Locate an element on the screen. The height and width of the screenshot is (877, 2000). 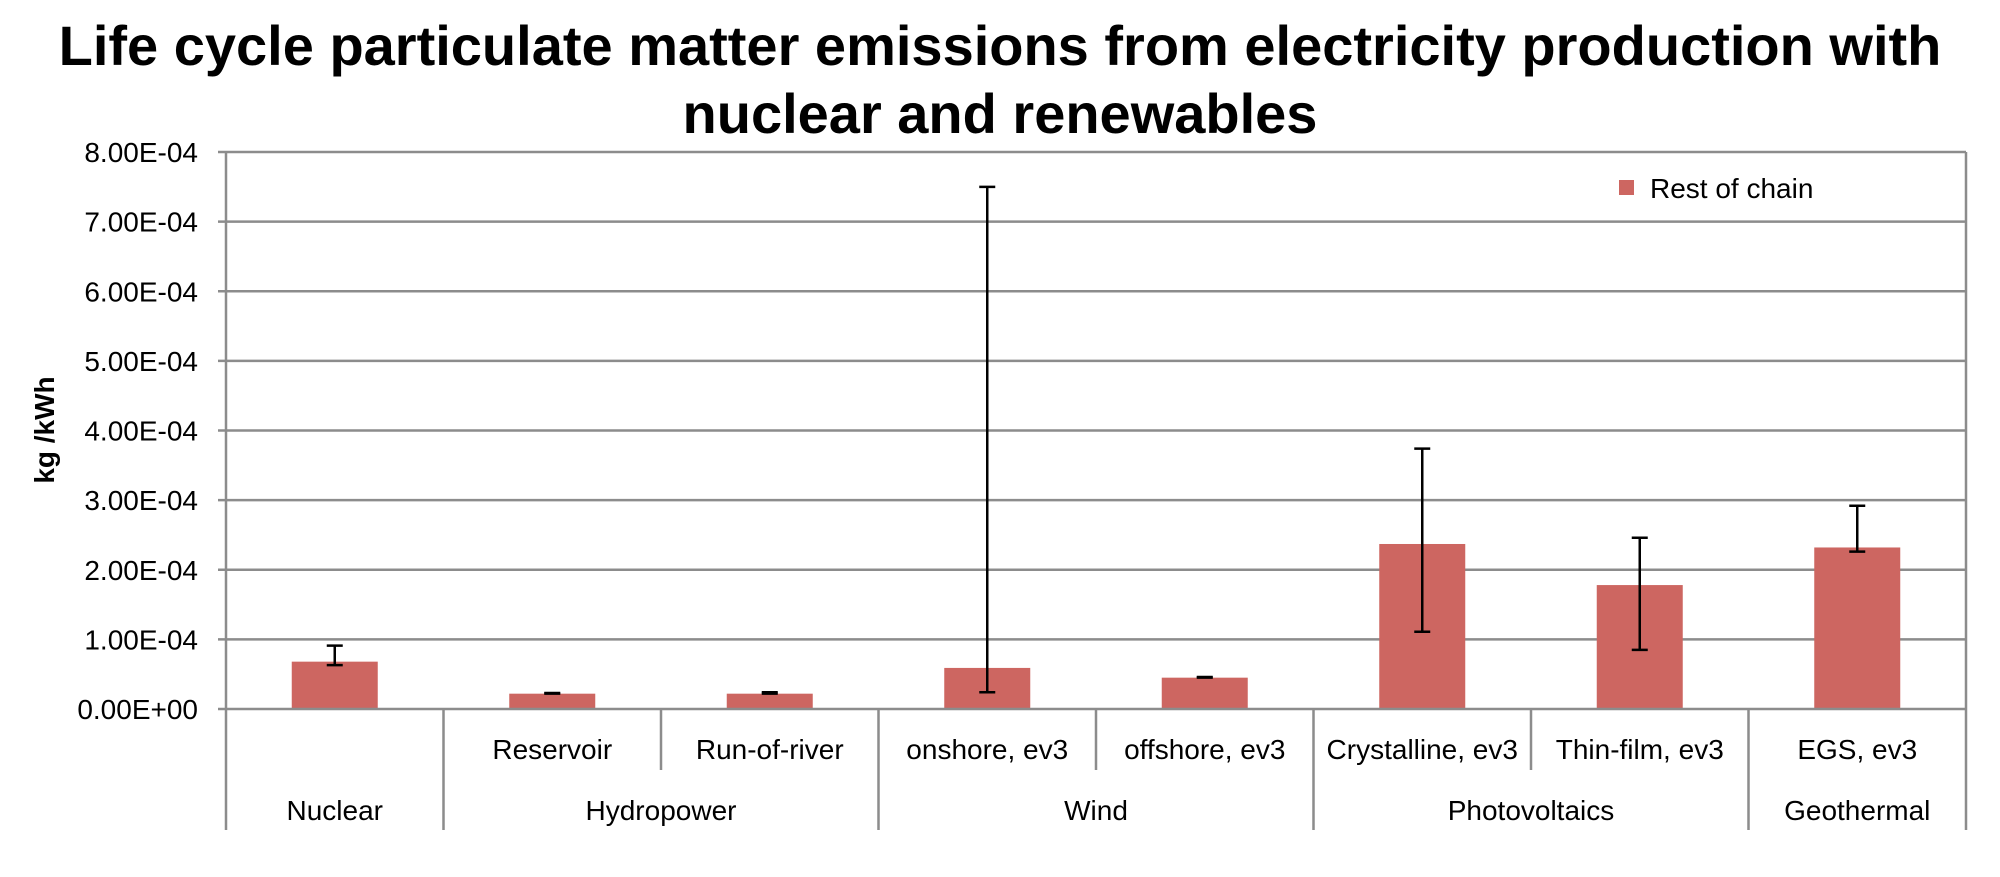
x-category-label: onshore, ev3 is located at coordinates (987, 749).